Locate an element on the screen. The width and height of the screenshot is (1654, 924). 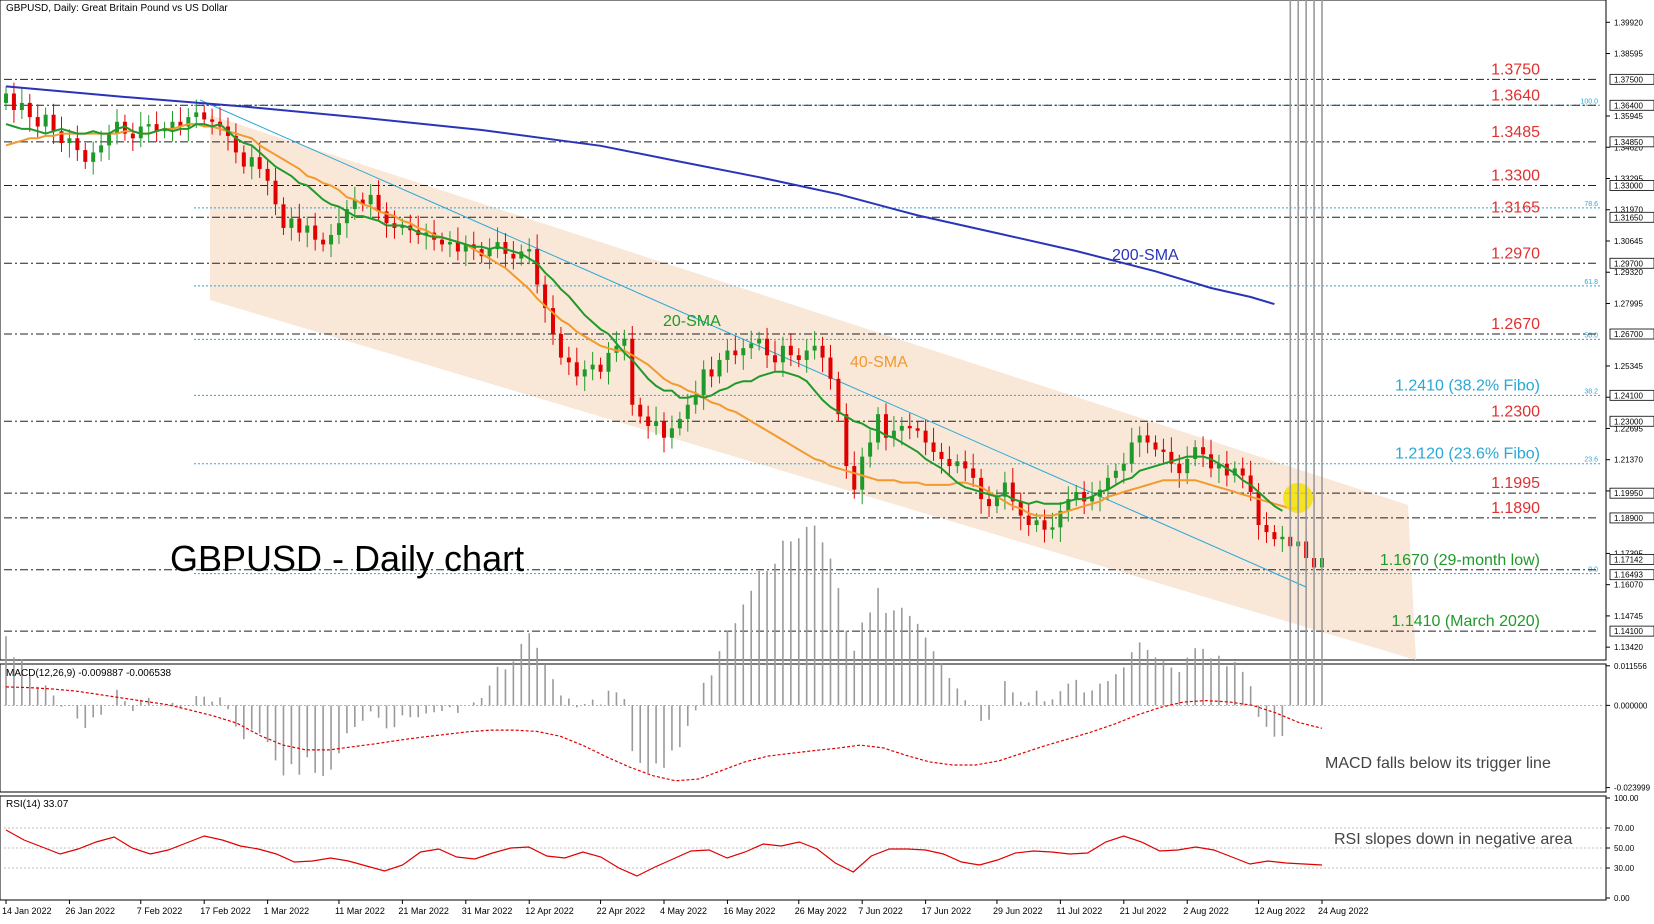
level-label: 1.2670 is located at coordinates (1515, 324).